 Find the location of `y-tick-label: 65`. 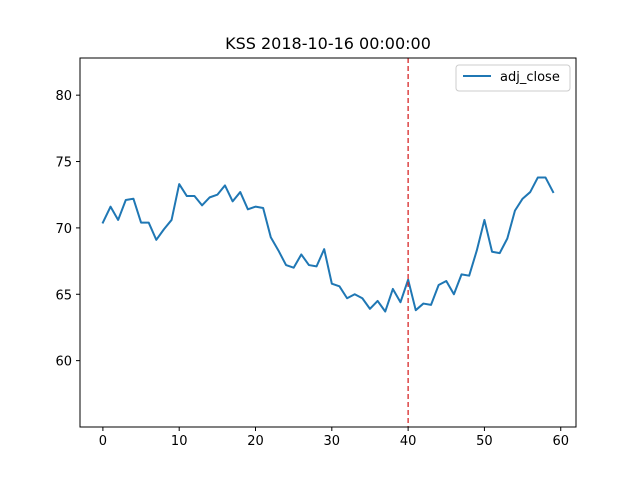

y-tick-label: 65 is located at coordinates (63, 295).